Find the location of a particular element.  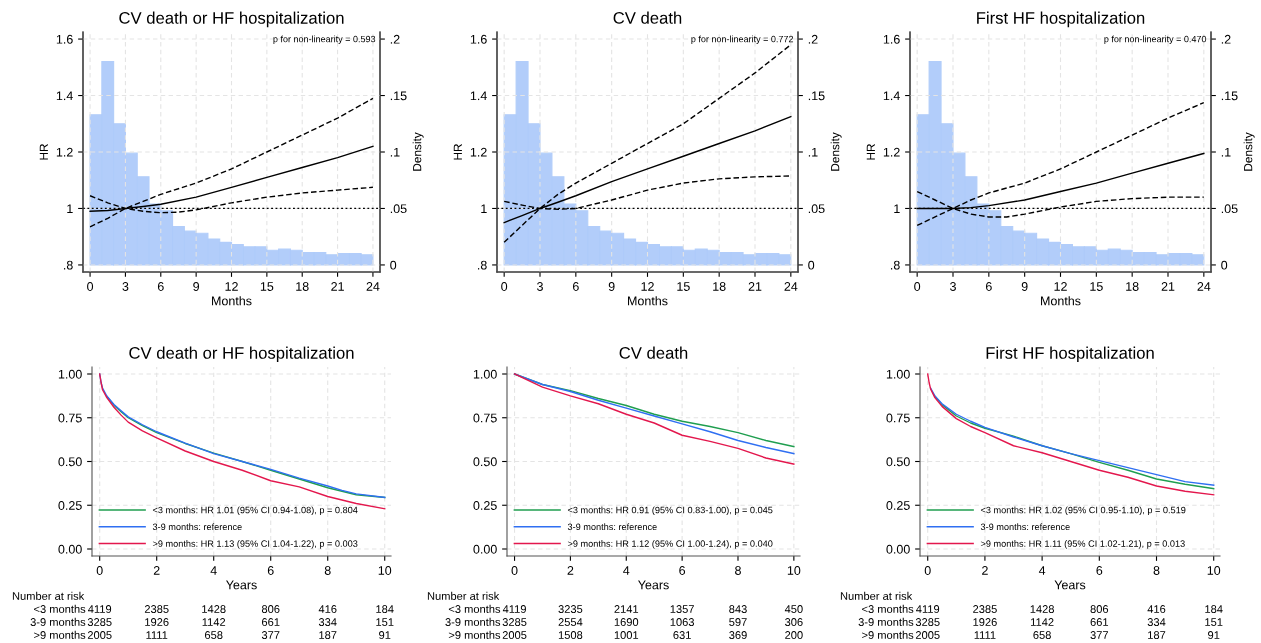

text: >9 months is located at coordinates (60, 634).